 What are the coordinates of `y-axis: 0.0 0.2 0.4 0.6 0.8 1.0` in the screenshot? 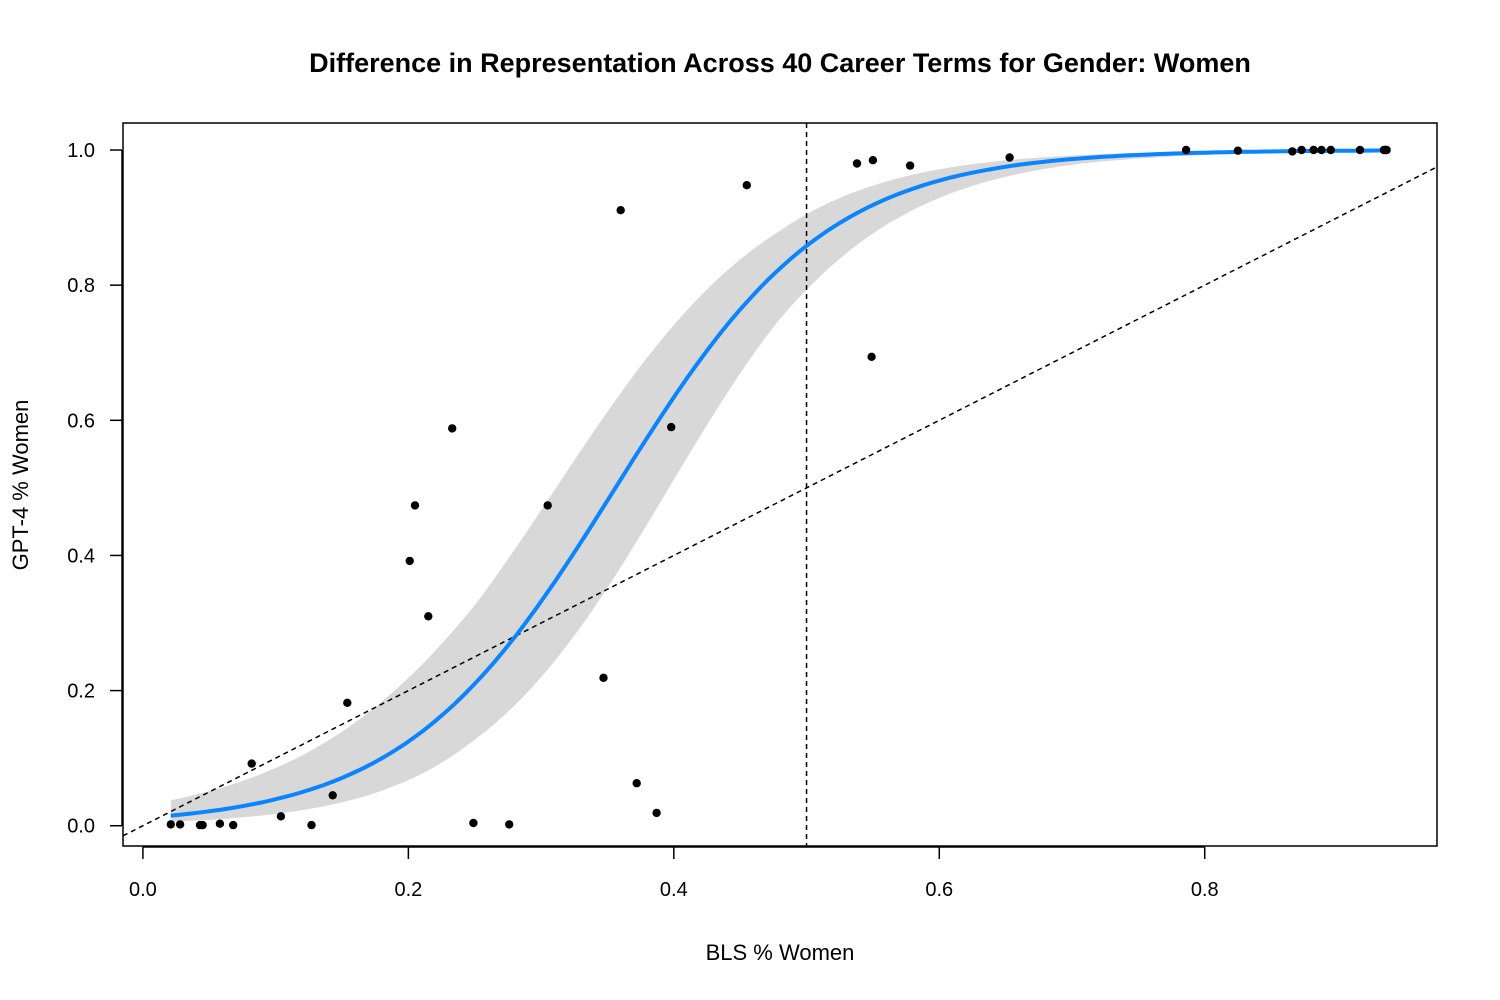 It's located at (95, 489).